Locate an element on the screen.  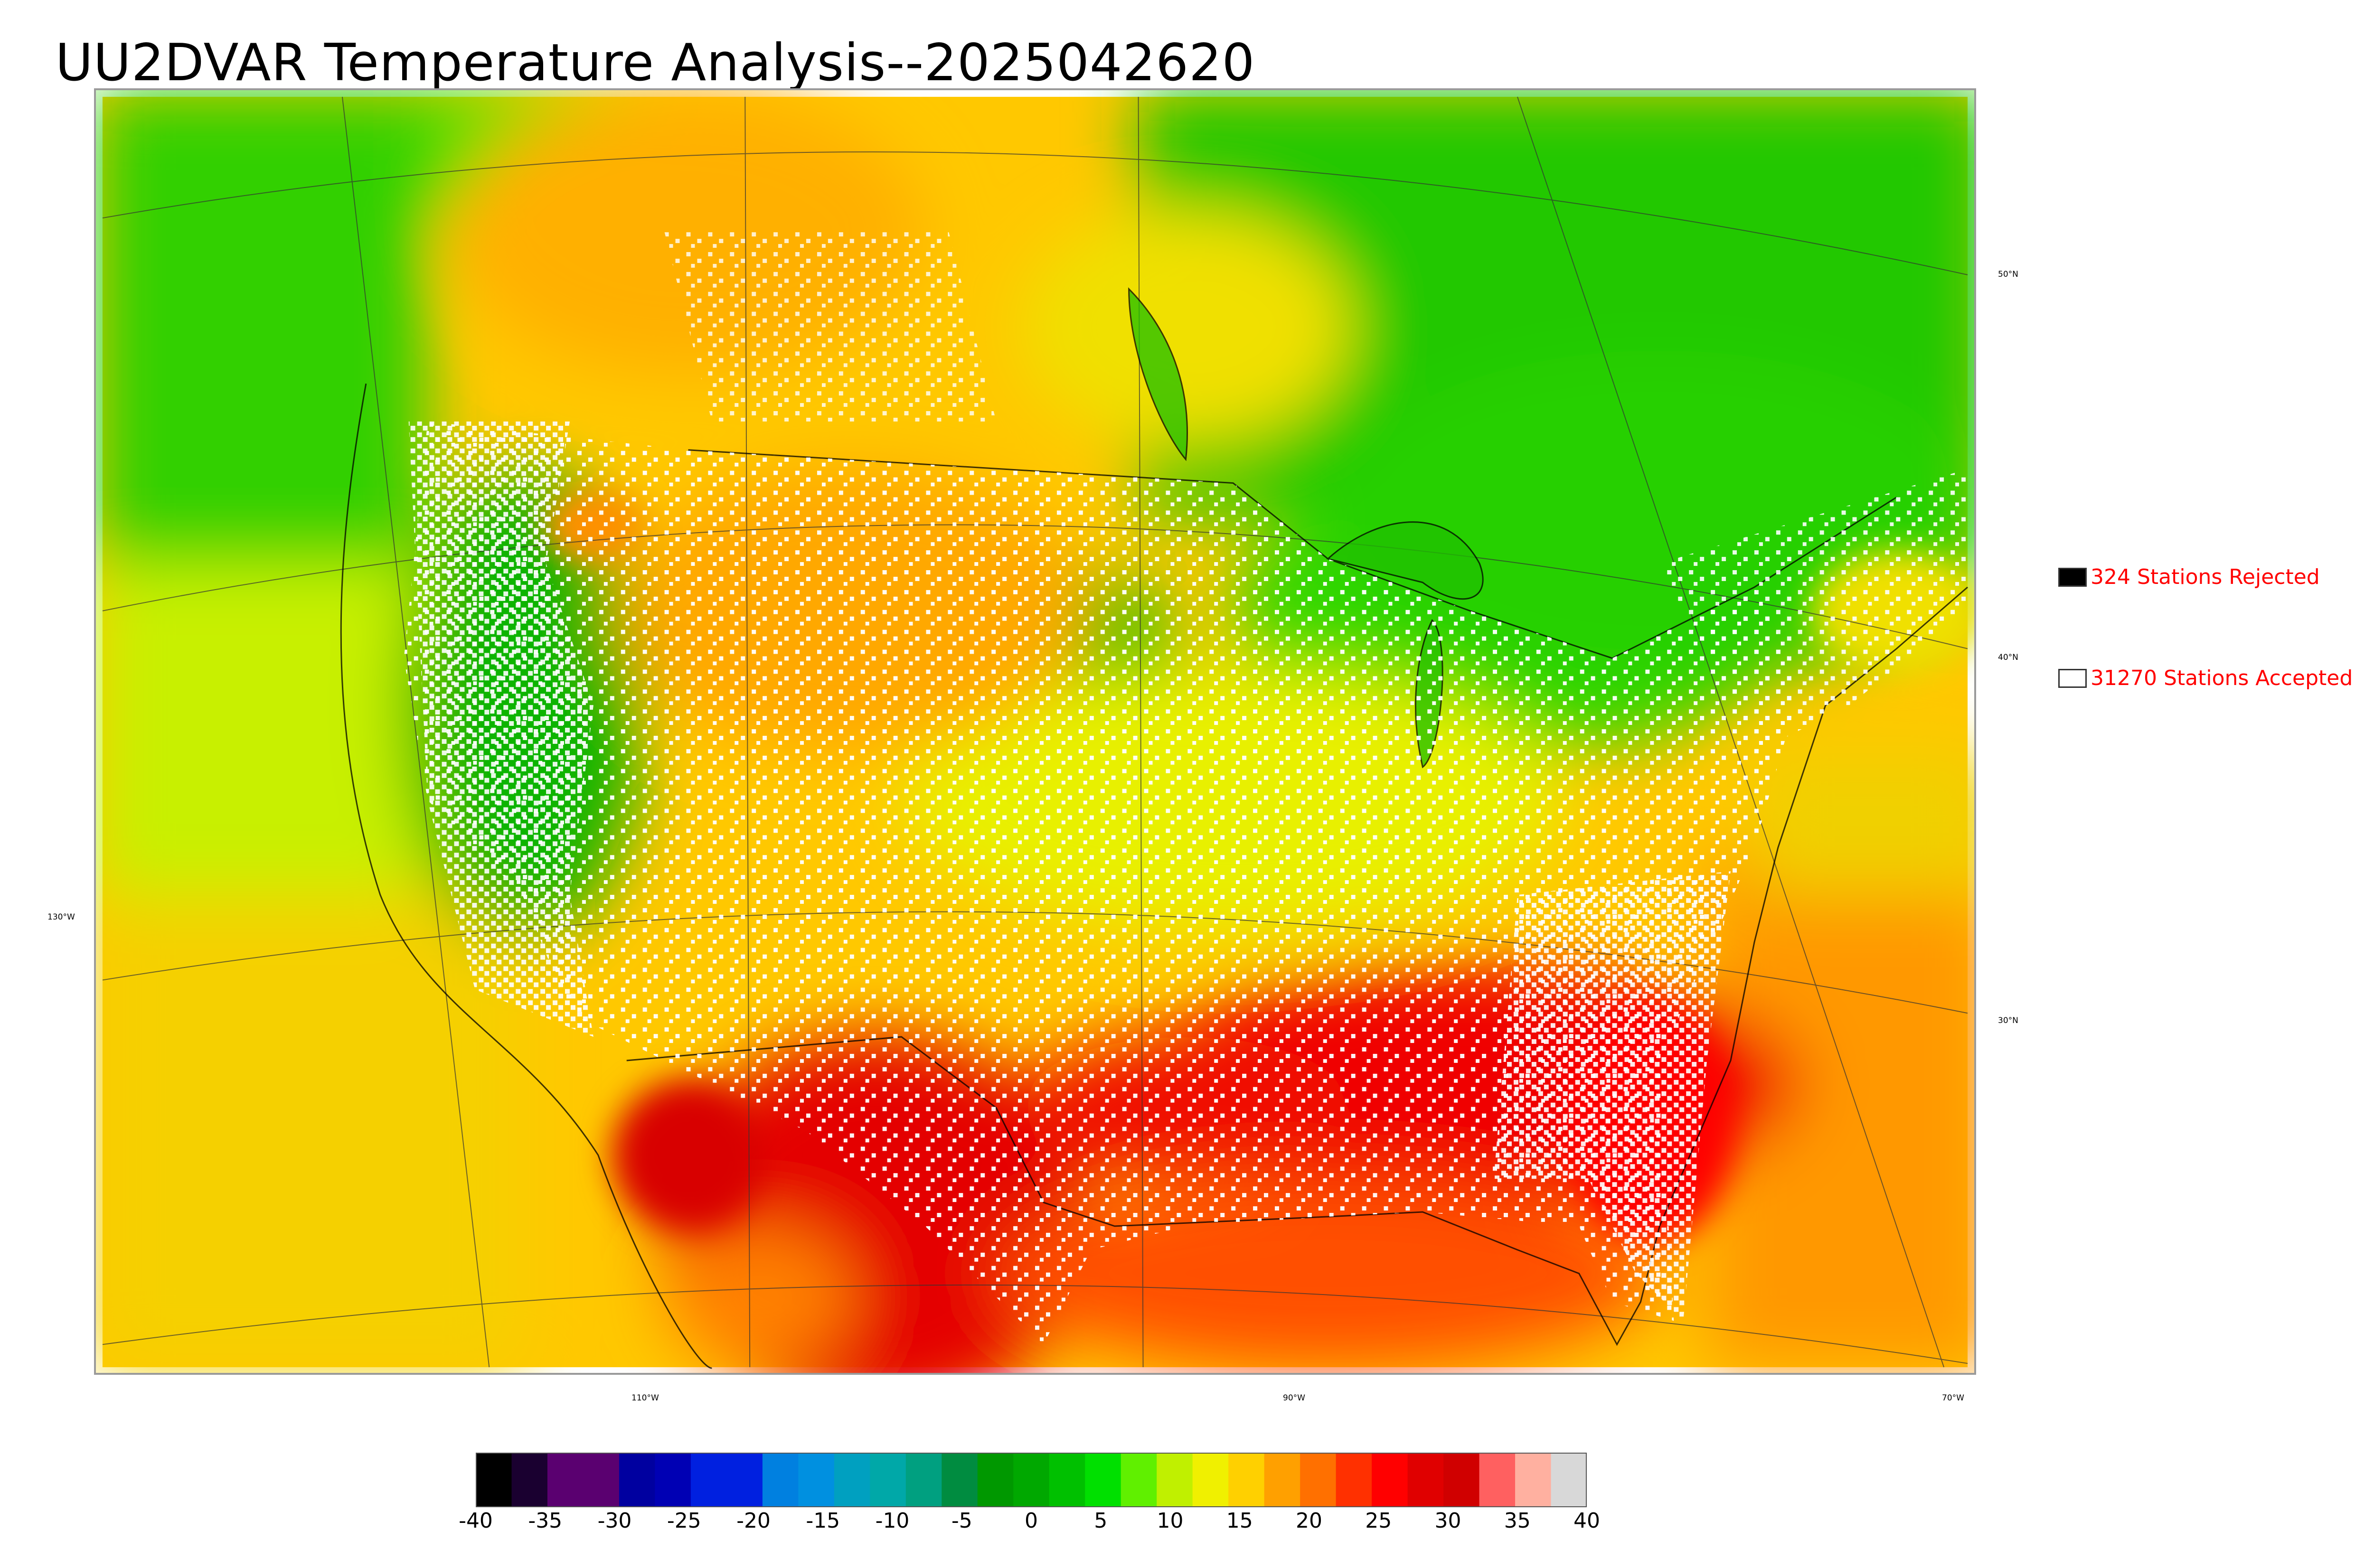
accepted-swatch is located at coordinates (2072, 678).